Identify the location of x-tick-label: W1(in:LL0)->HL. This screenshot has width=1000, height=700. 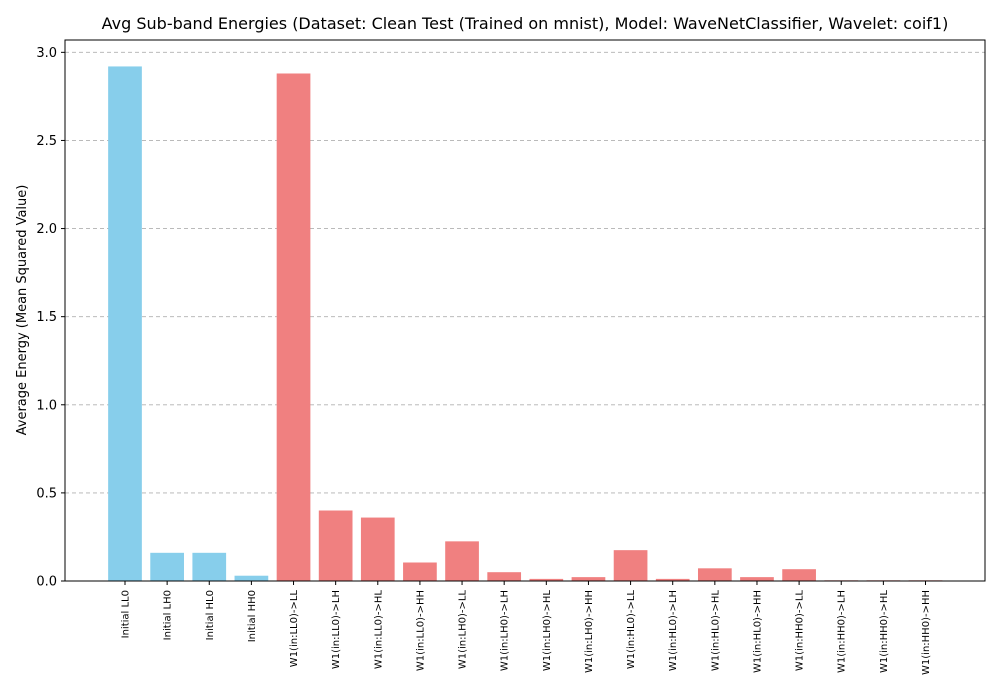
(378, 630).